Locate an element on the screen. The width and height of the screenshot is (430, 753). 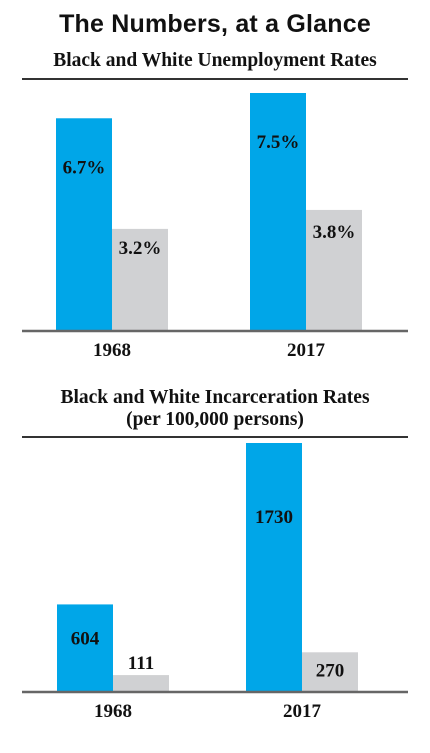
data-label-2017-series1: 3.8% is located at coordinates (334, 232).